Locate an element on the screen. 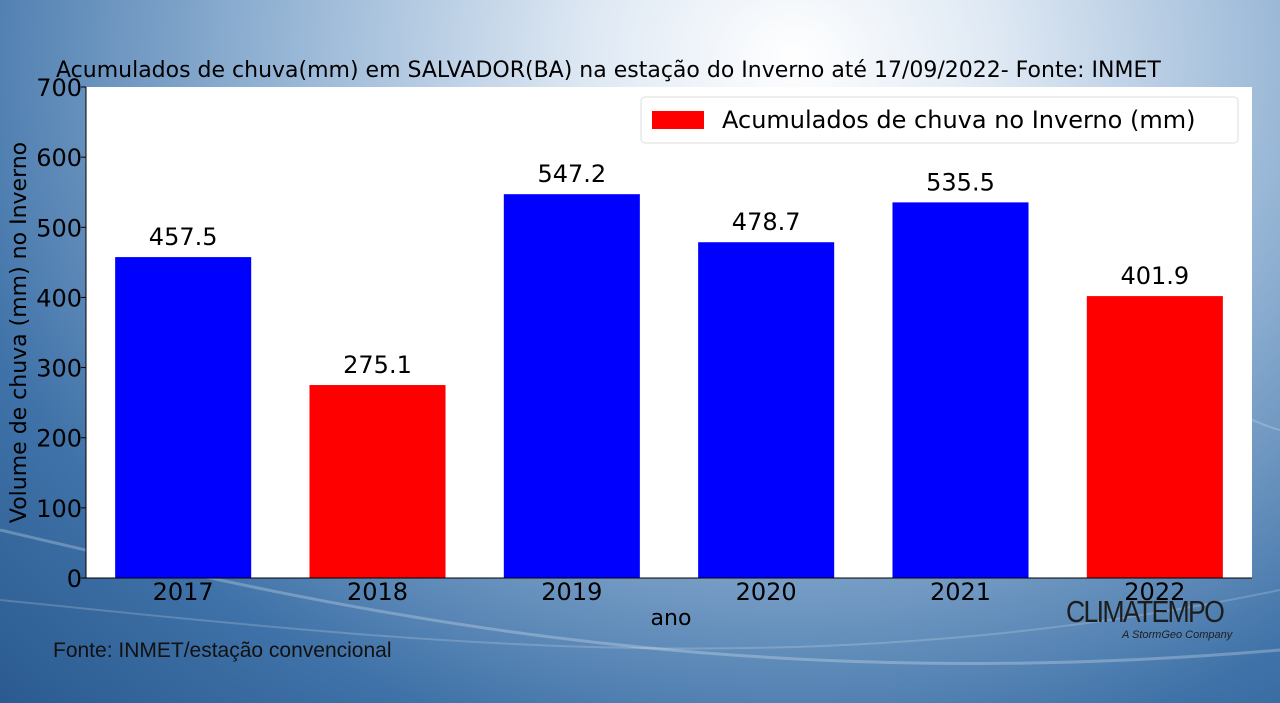 The width and height of the screenshot is (1280, 703). data-label-2020: 478.7 is located at coordinates (766, 222).